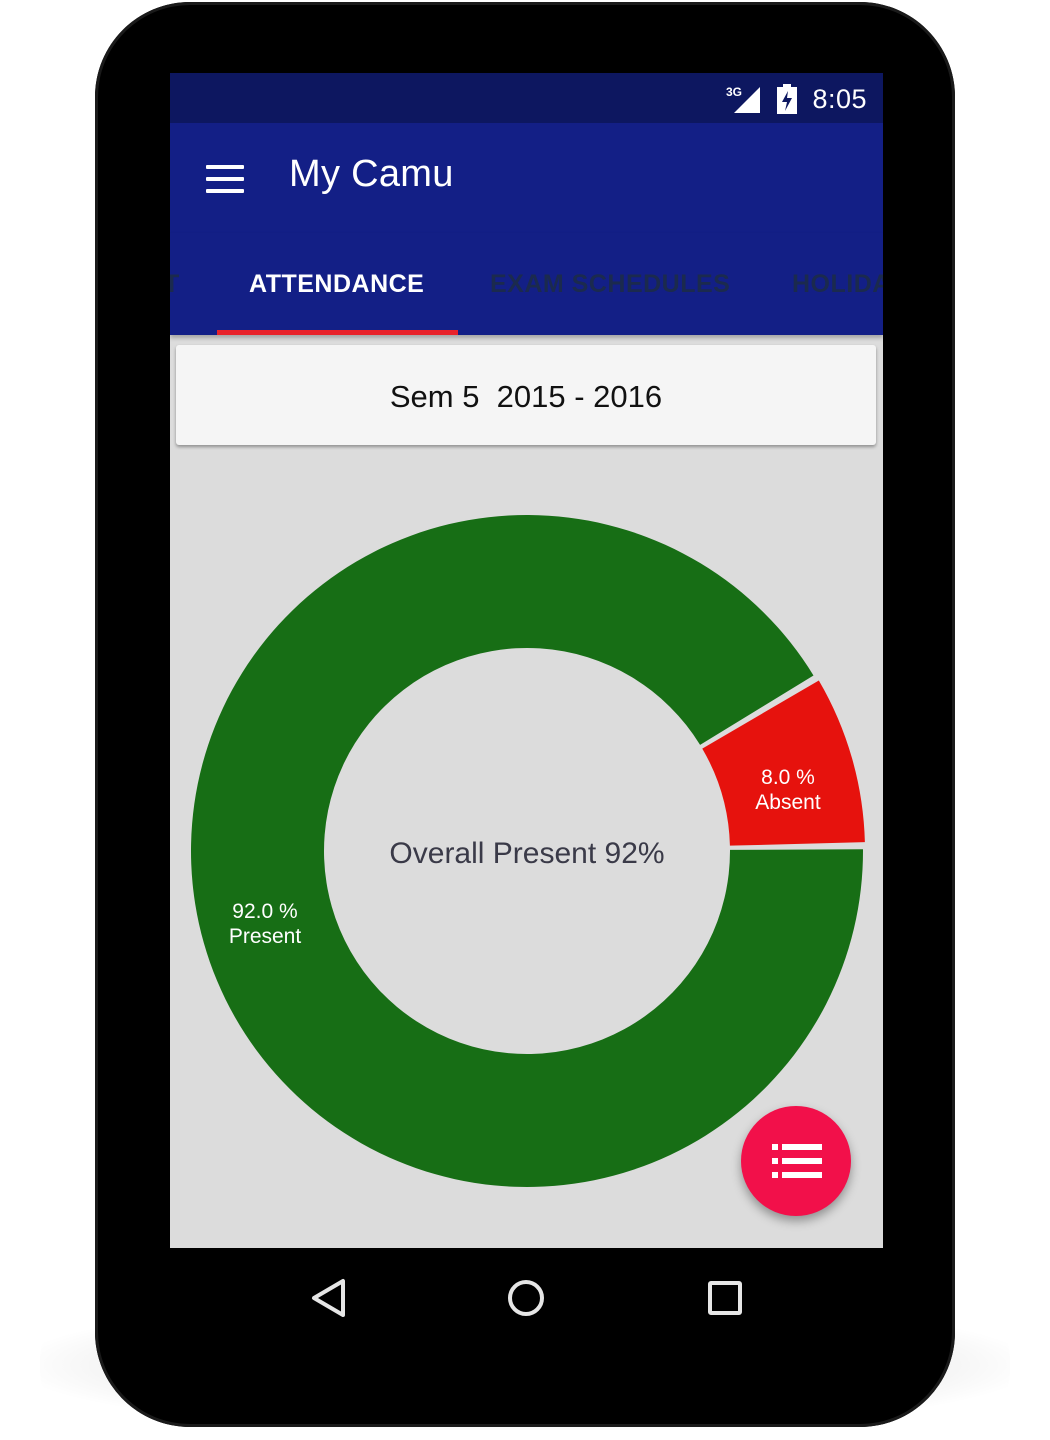  What do you see at coordinates (526, 178) in the screenshot?
I see `app-bar: My Camu` at bounding box center [526, 178].